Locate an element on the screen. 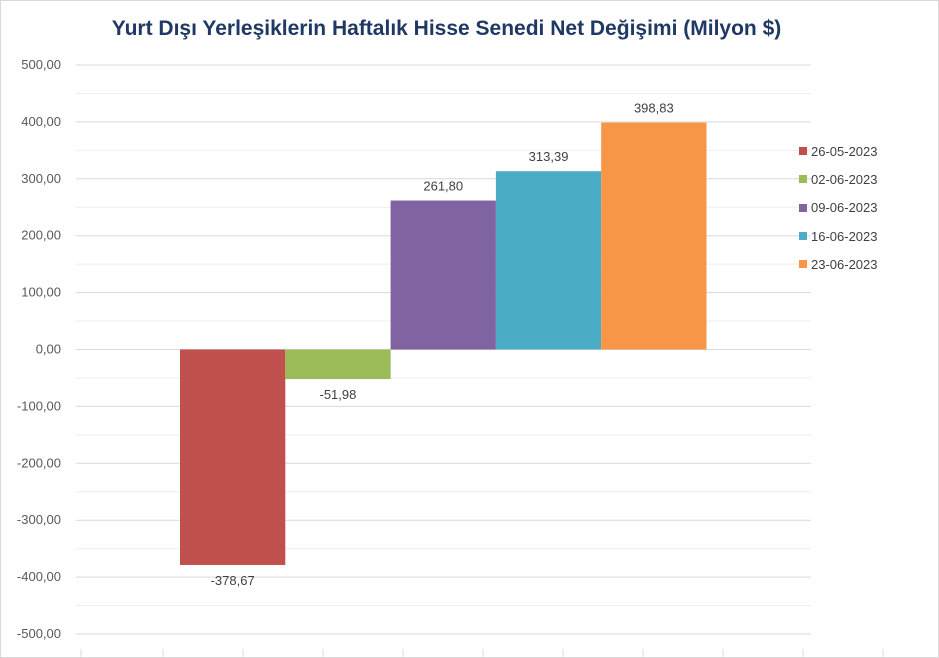 The height and width of the screenshot is (658, 939). legend-item: 09-06-2023 is located at coordinates (838, 208).